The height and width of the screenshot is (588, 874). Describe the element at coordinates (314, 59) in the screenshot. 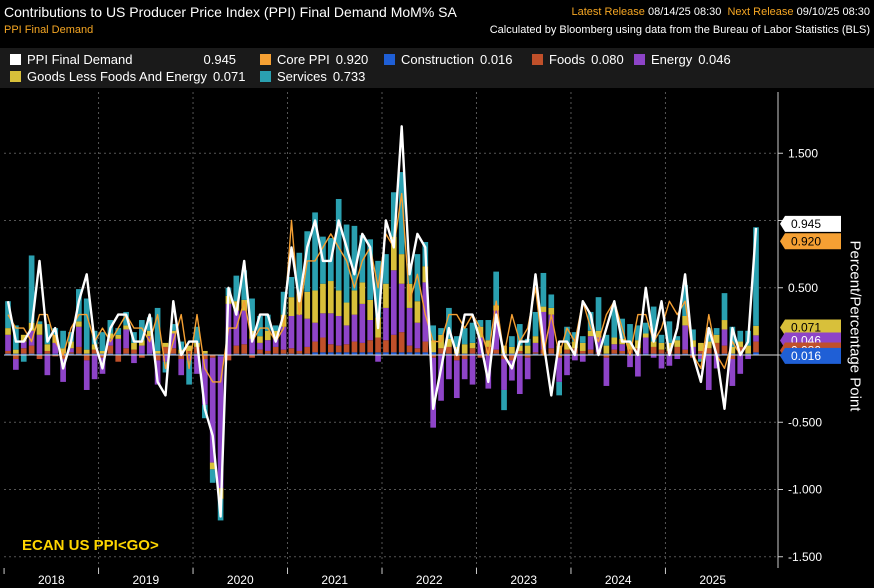

I see `legend-item-core-ppi: Core PPI 0.920` at that location.